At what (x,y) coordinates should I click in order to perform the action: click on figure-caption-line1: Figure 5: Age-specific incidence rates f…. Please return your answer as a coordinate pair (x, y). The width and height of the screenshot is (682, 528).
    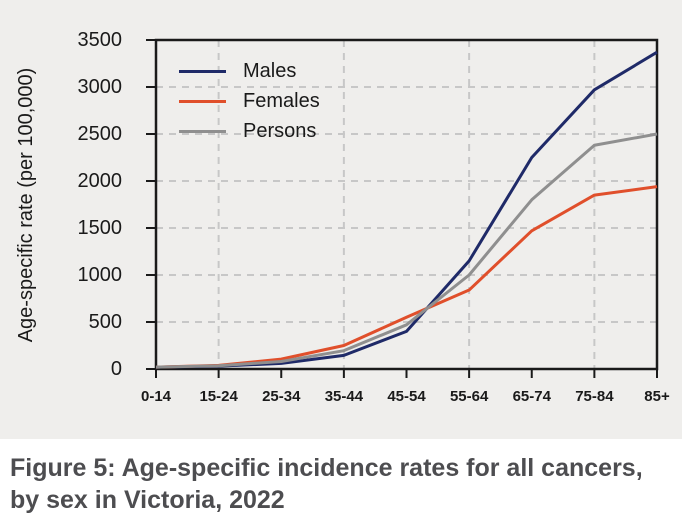
    Looking at the image, I should click on (326, 468).